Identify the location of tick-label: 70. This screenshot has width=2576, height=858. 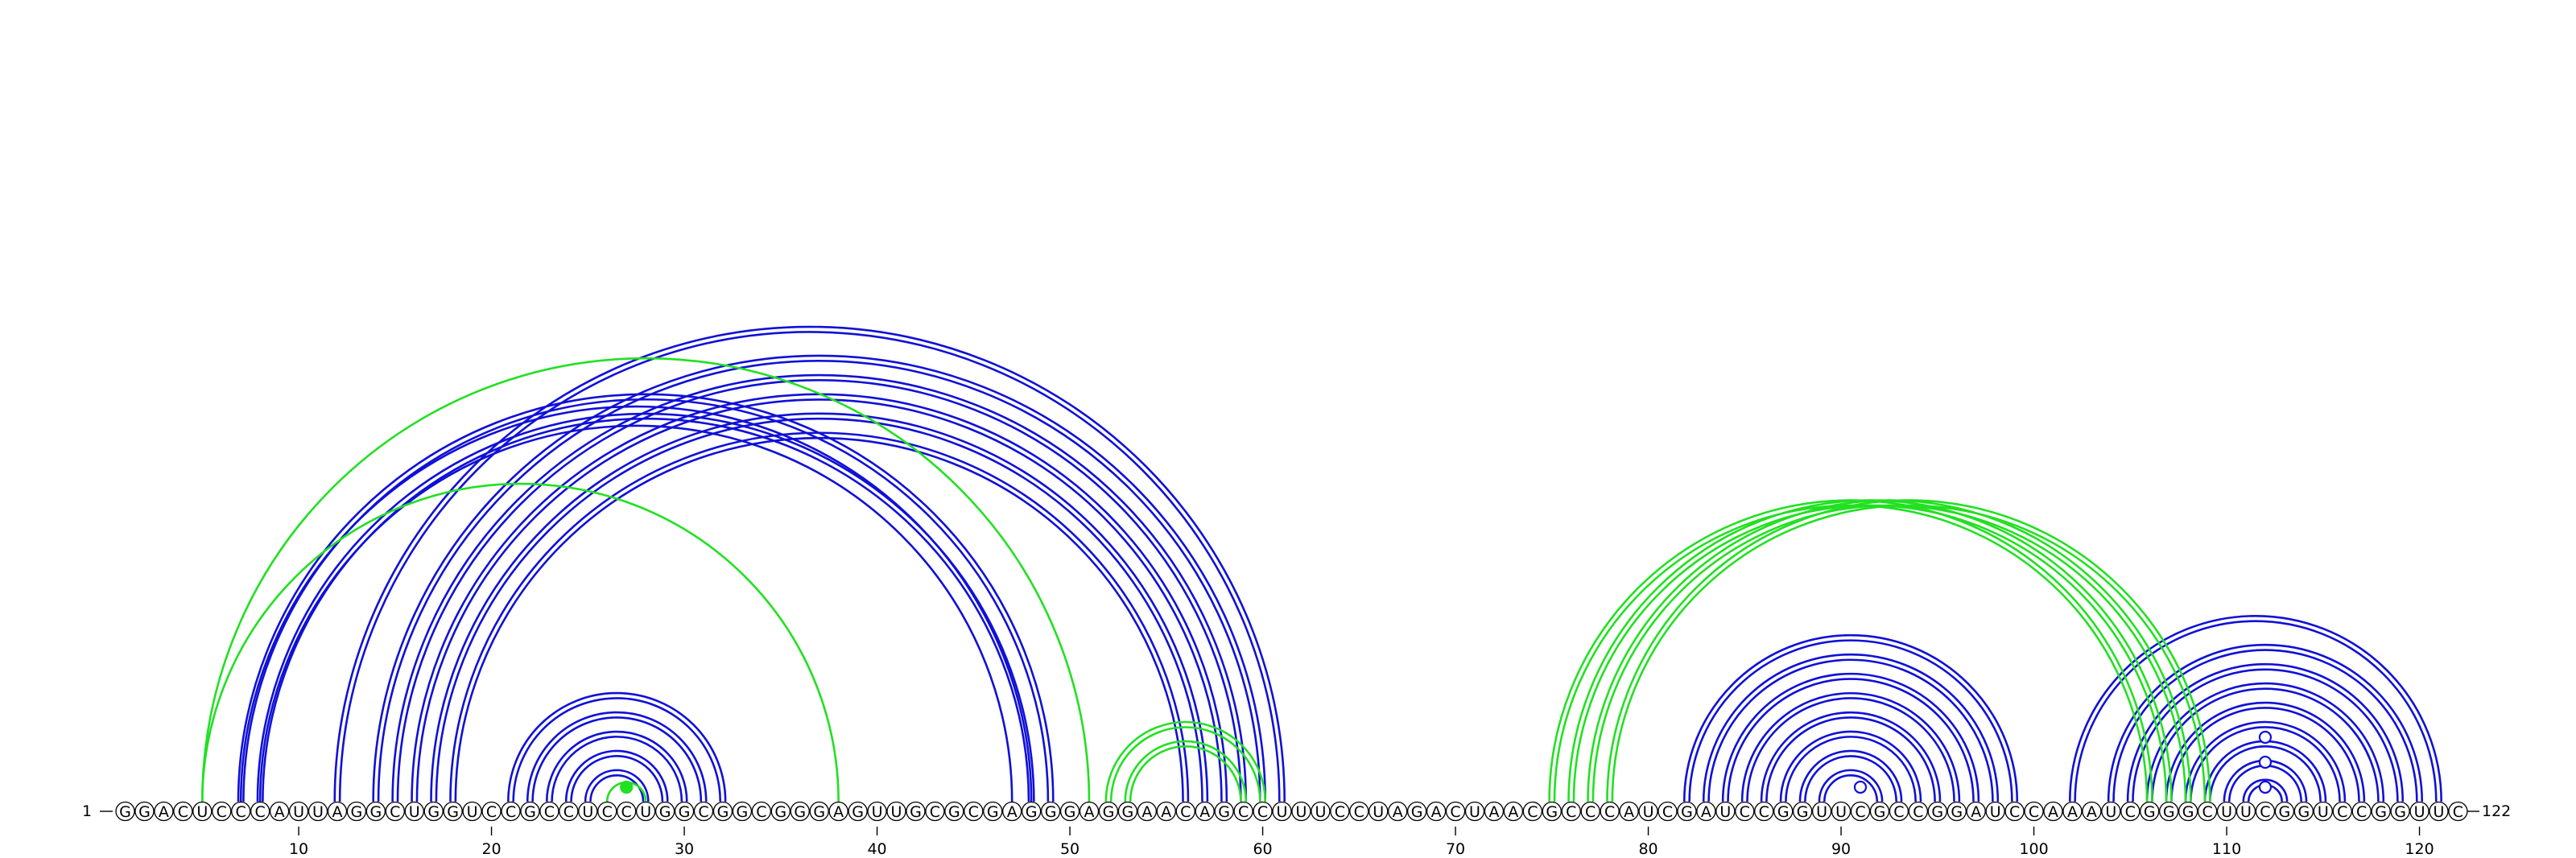
(1455, 849).